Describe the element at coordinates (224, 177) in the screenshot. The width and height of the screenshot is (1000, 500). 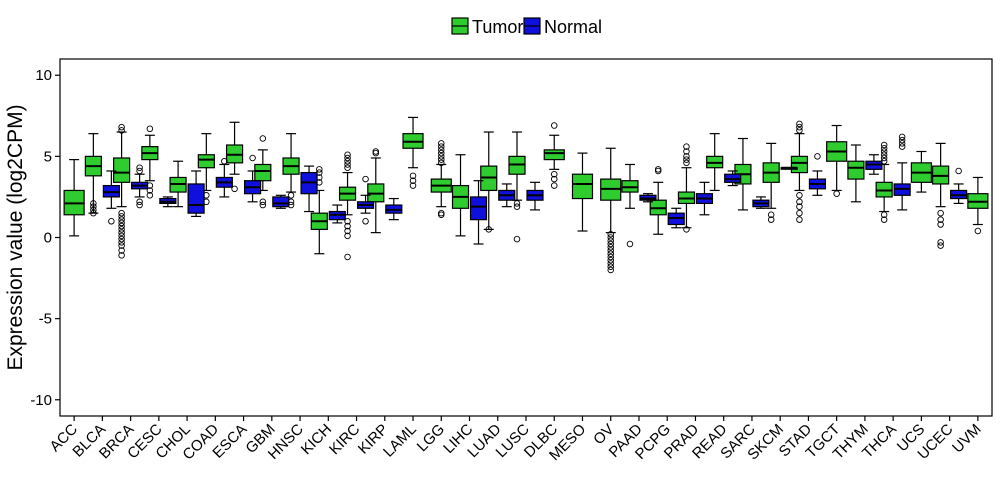
I see `box-coad-normal` at that location.